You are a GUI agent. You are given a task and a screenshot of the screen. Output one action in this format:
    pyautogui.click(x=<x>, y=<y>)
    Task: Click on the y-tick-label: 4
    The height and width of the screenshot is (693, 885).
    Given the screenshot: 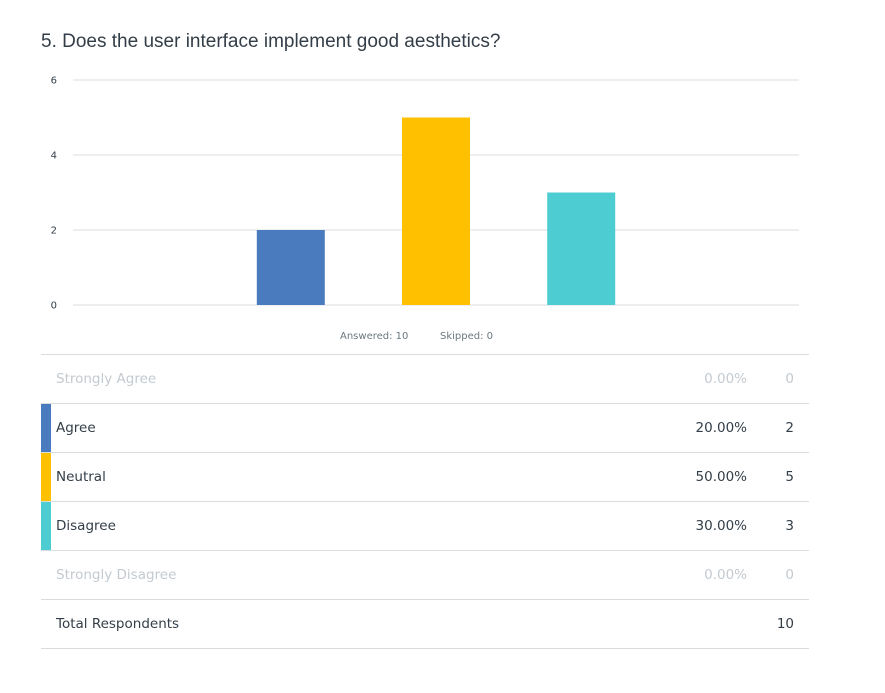 What is the action you would take?
    pyautogui.click(x=54, y=156)
    